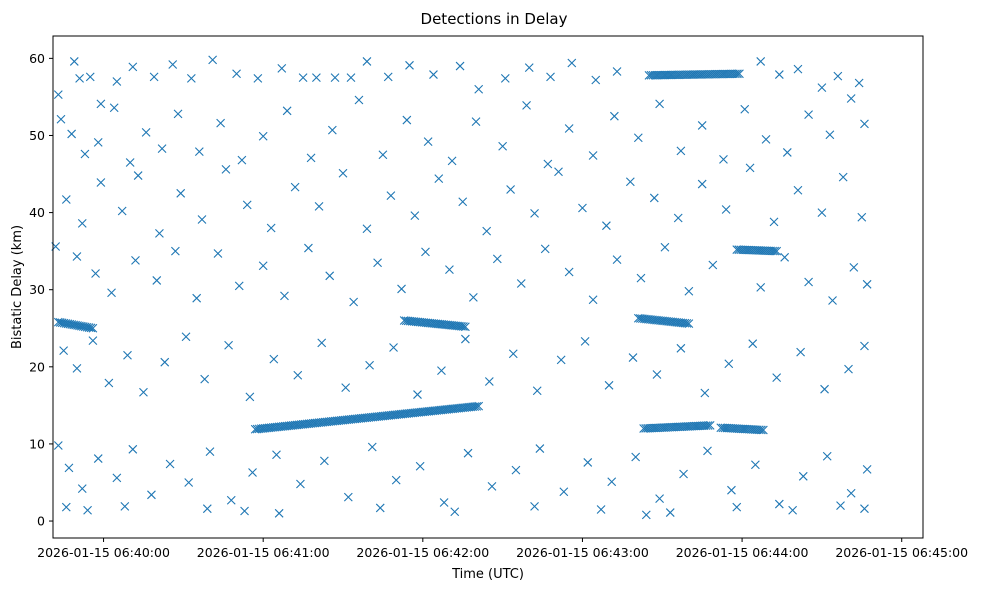 This screenshot has width=987, height=590. What do you see at coordinates (494, 19) in the screenshot?
I see `chart-title: Detections in Delay` at bounding box center [494, 19].